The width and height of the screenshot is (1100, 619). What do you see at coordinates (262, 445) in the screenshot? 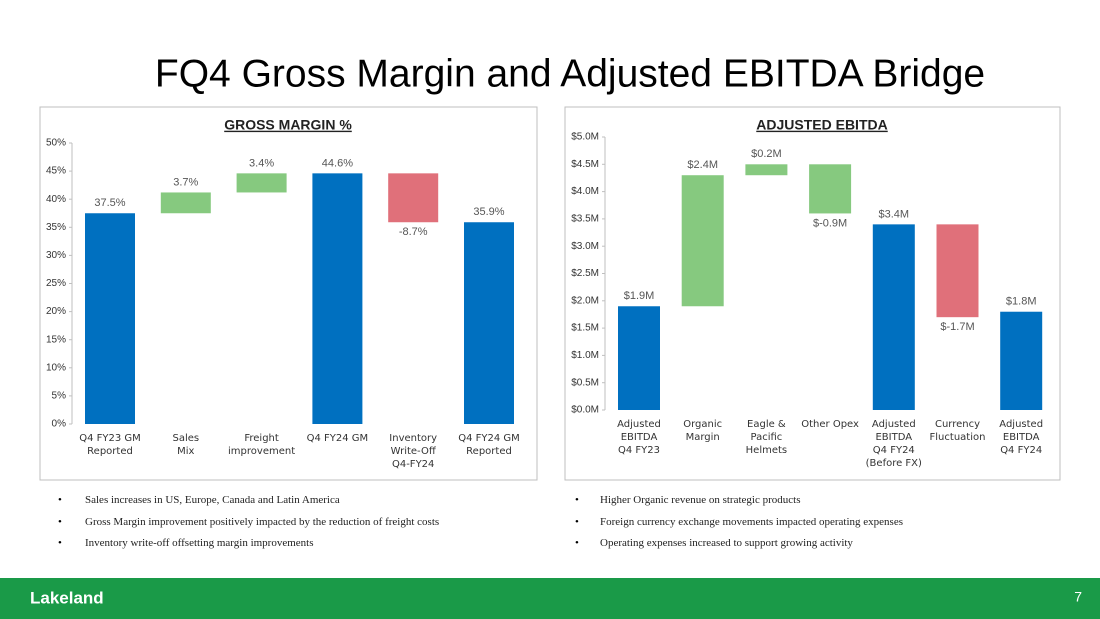
I see `x-tick-label: Freight improvement` at bounding box center [262, 445].